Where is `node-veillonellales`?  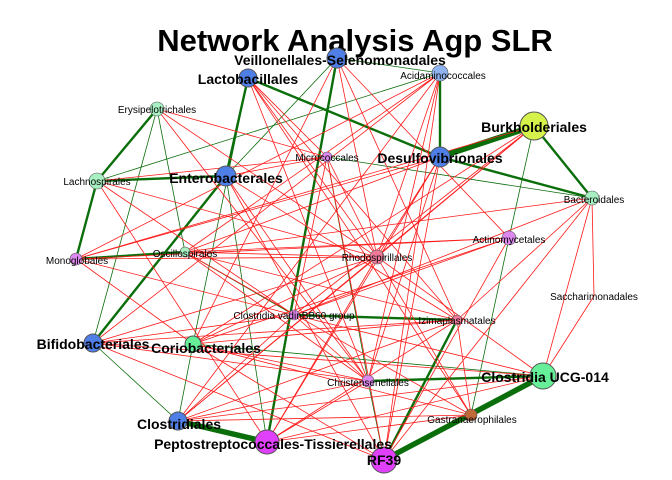 node-veillonellales is located at coordinates (337, 58).